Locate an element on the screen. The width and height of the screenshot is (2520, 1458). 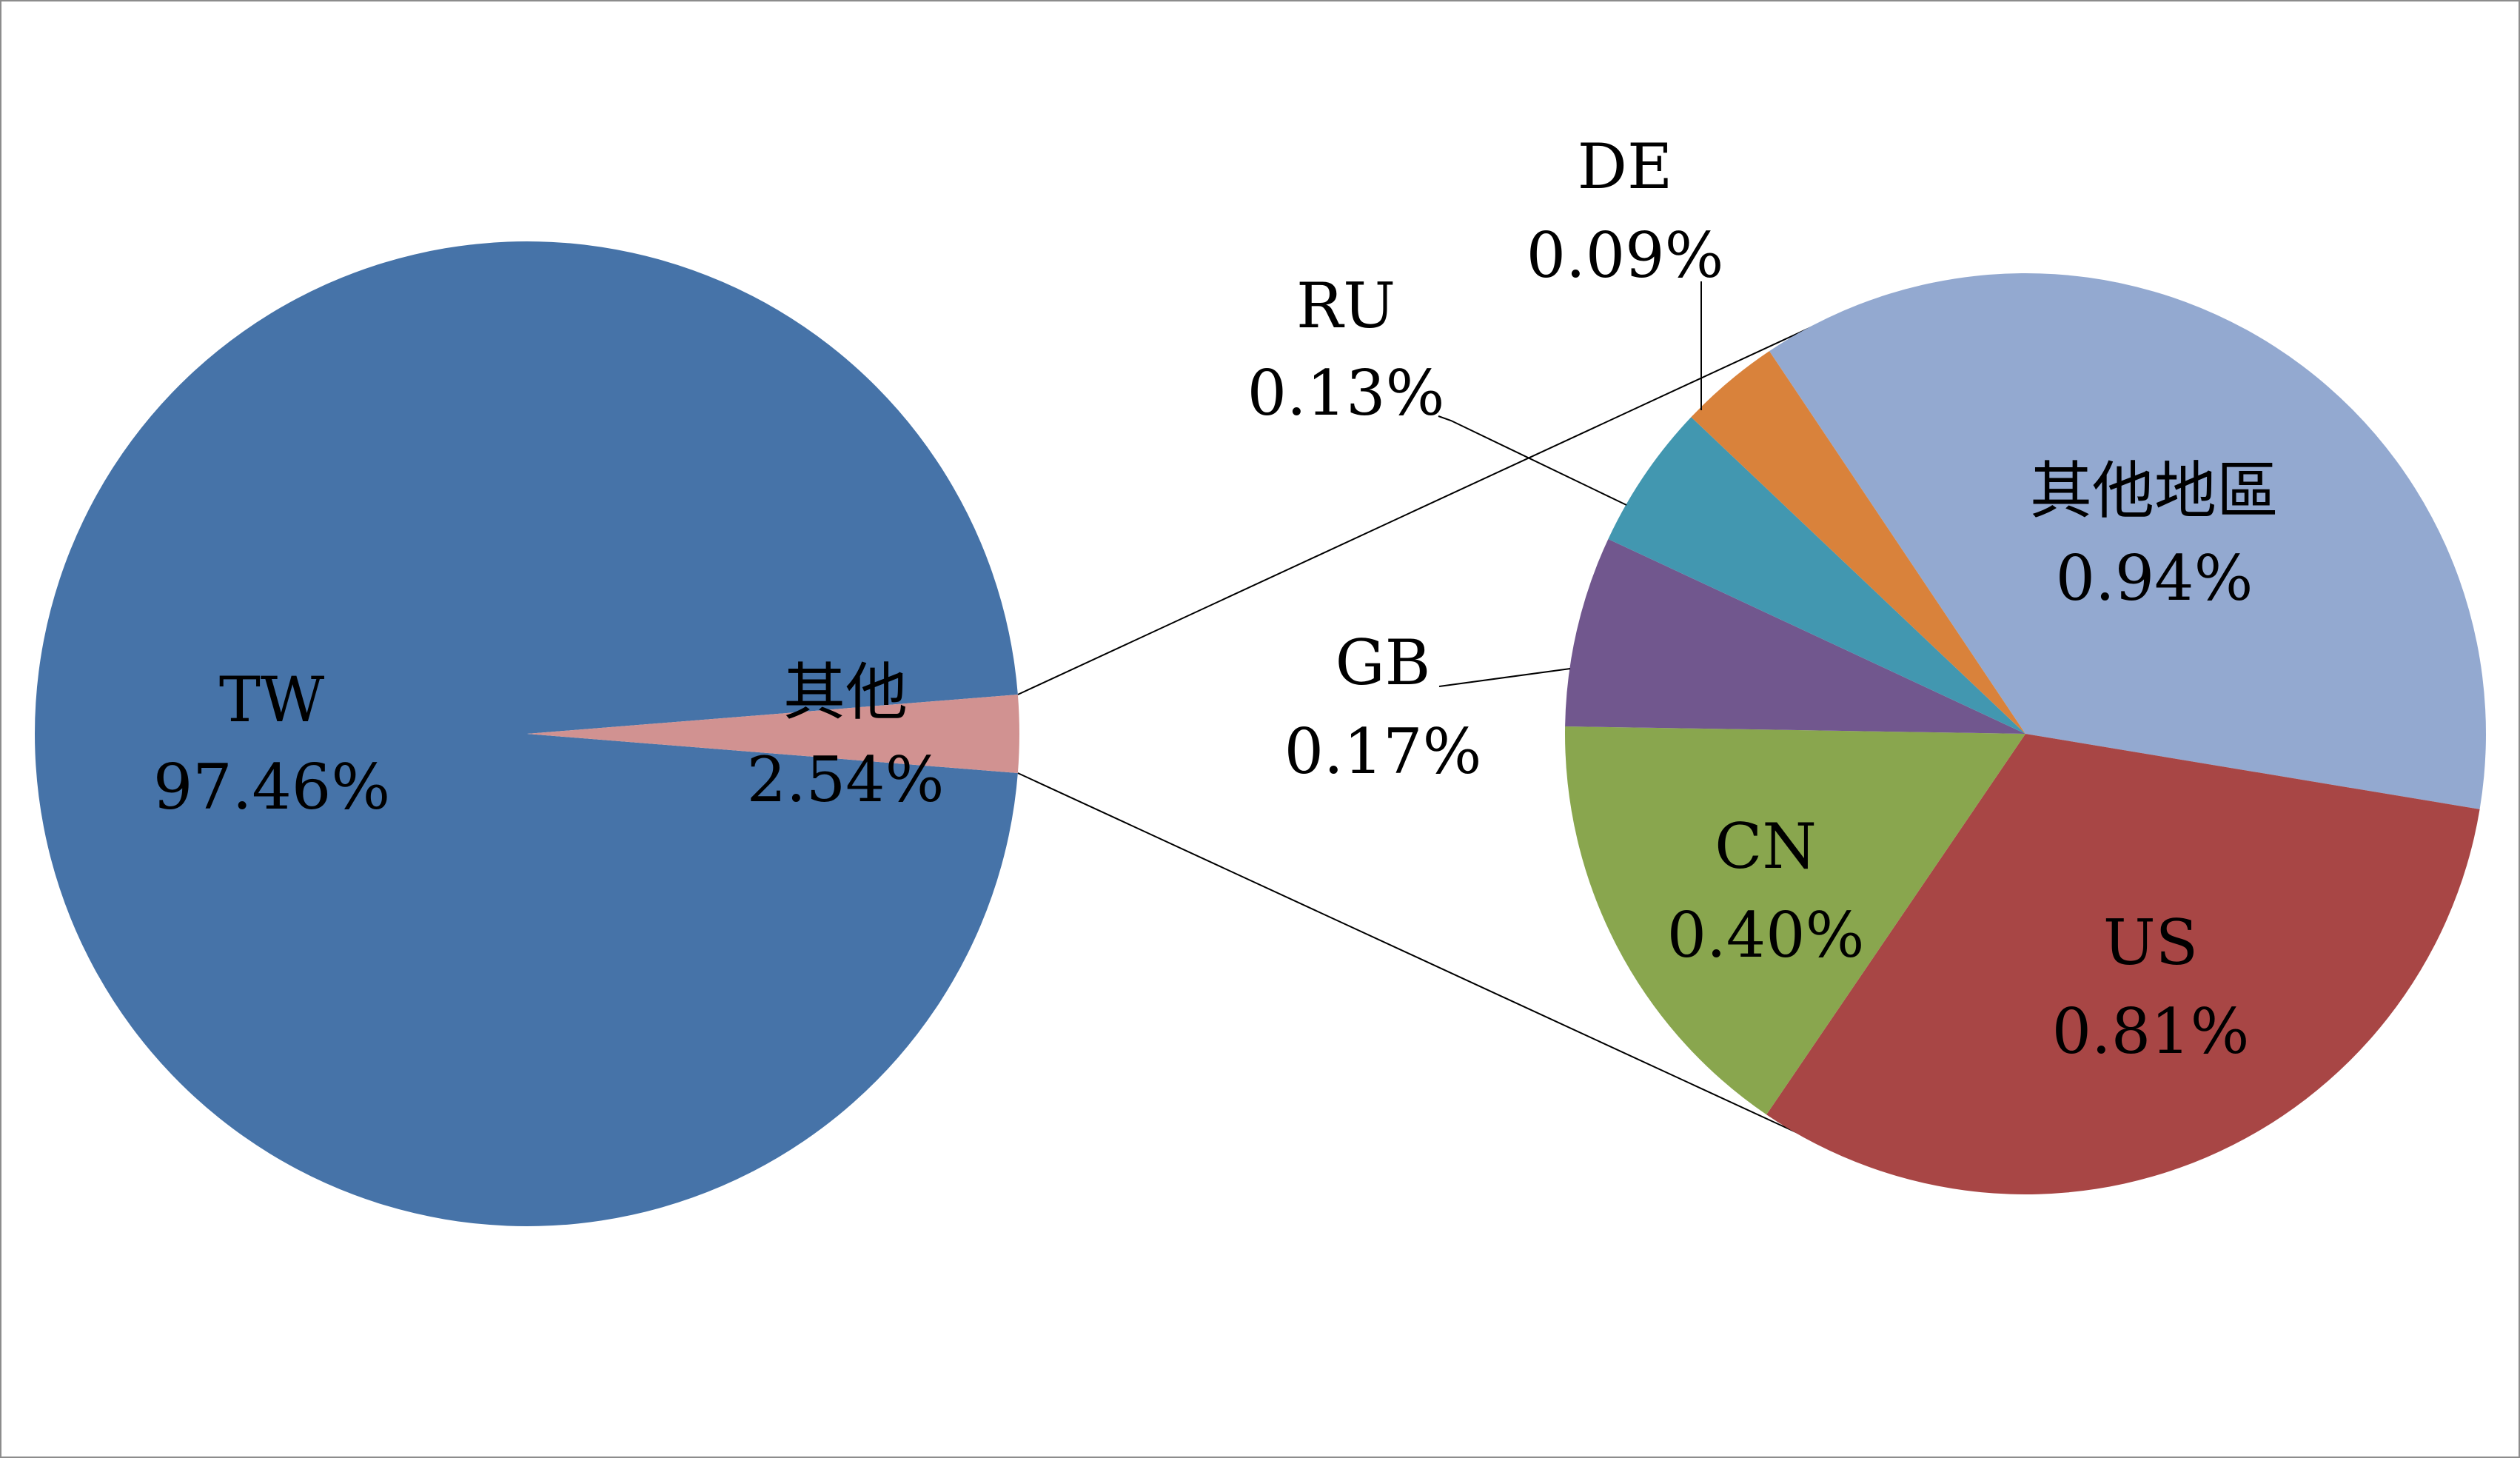
label-value-us: 0.81% is located at coordinates (2151, 1031).